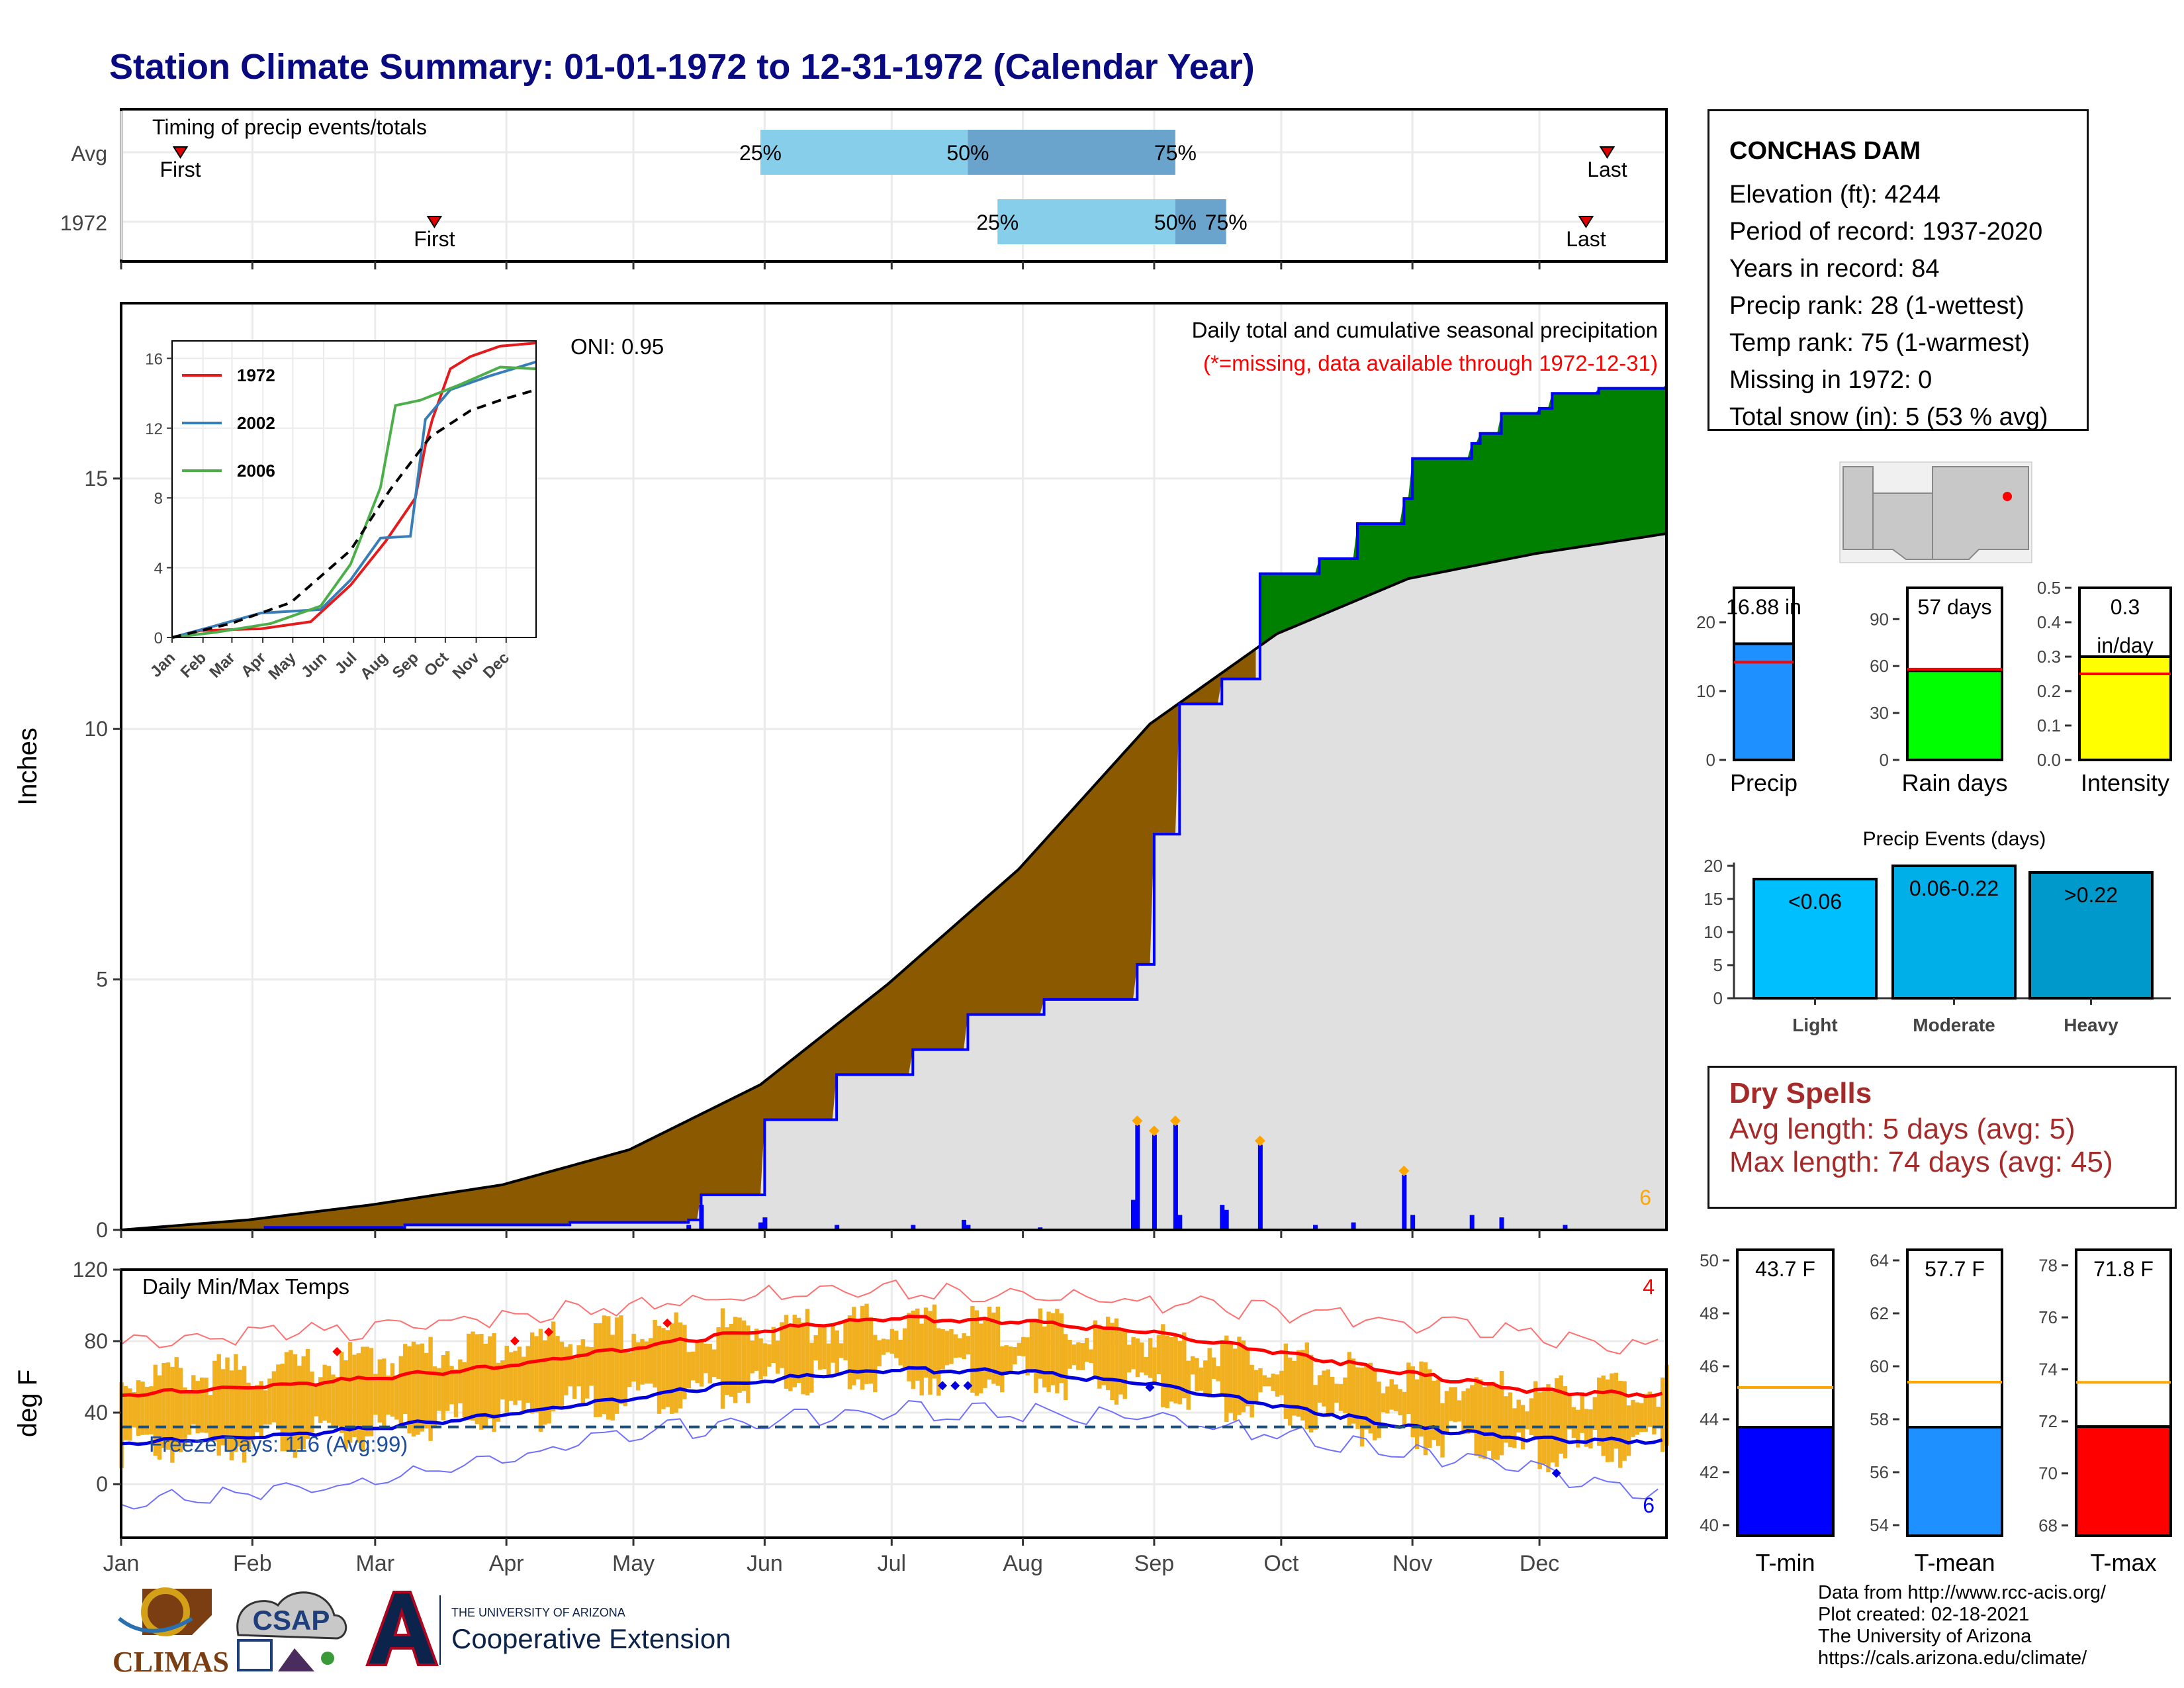 The image size is (2184, 1688). I want to click on daily-precip-marker, so click(1137, 1121).